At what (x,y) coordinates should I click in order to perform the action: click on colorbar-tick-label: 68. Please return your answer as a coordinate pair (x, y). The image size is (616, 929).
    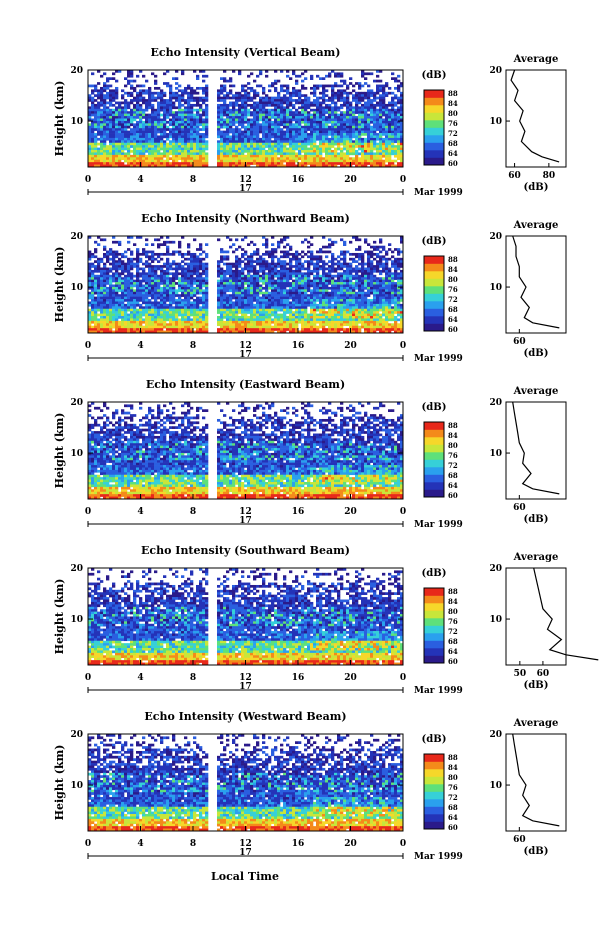
    Looking at the image, I should click on (453, 143).